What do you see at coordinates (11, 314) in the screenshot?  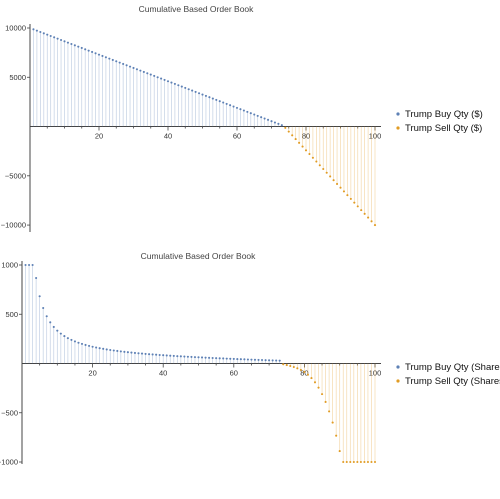 I see `y-tick-label: 500` at bounding box center [11, 314].